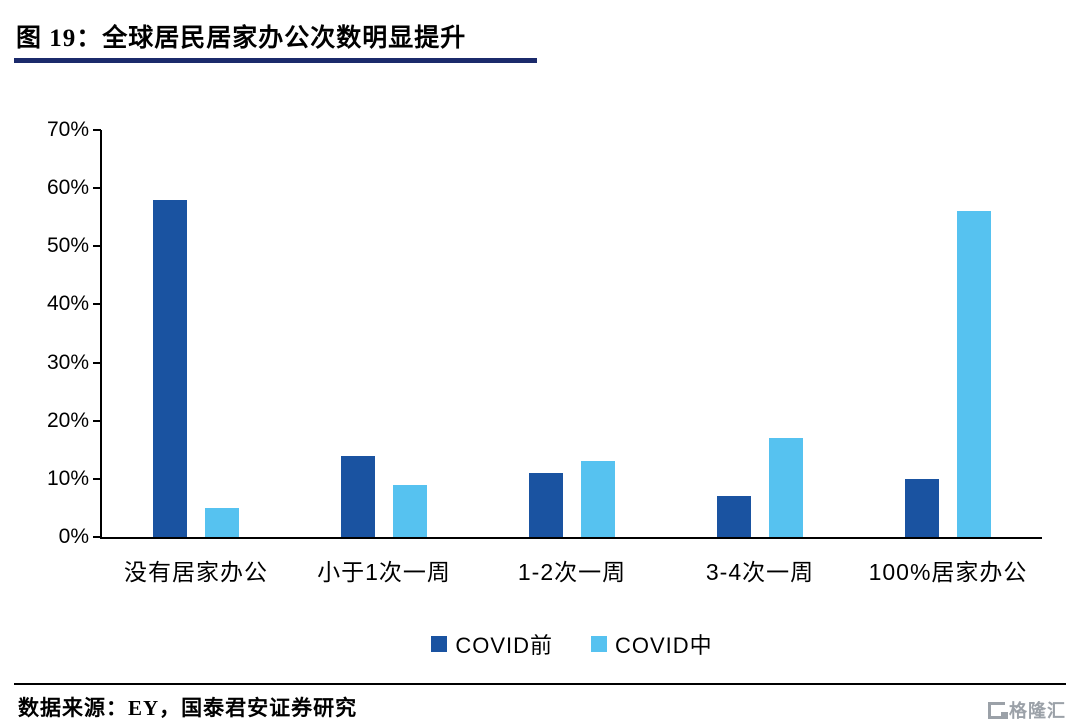 The width and height of the screenshot is (1080, 725). I want to click on figure-title: 图 19：全球居民居家办公次数明显提升, so click(241, 38).